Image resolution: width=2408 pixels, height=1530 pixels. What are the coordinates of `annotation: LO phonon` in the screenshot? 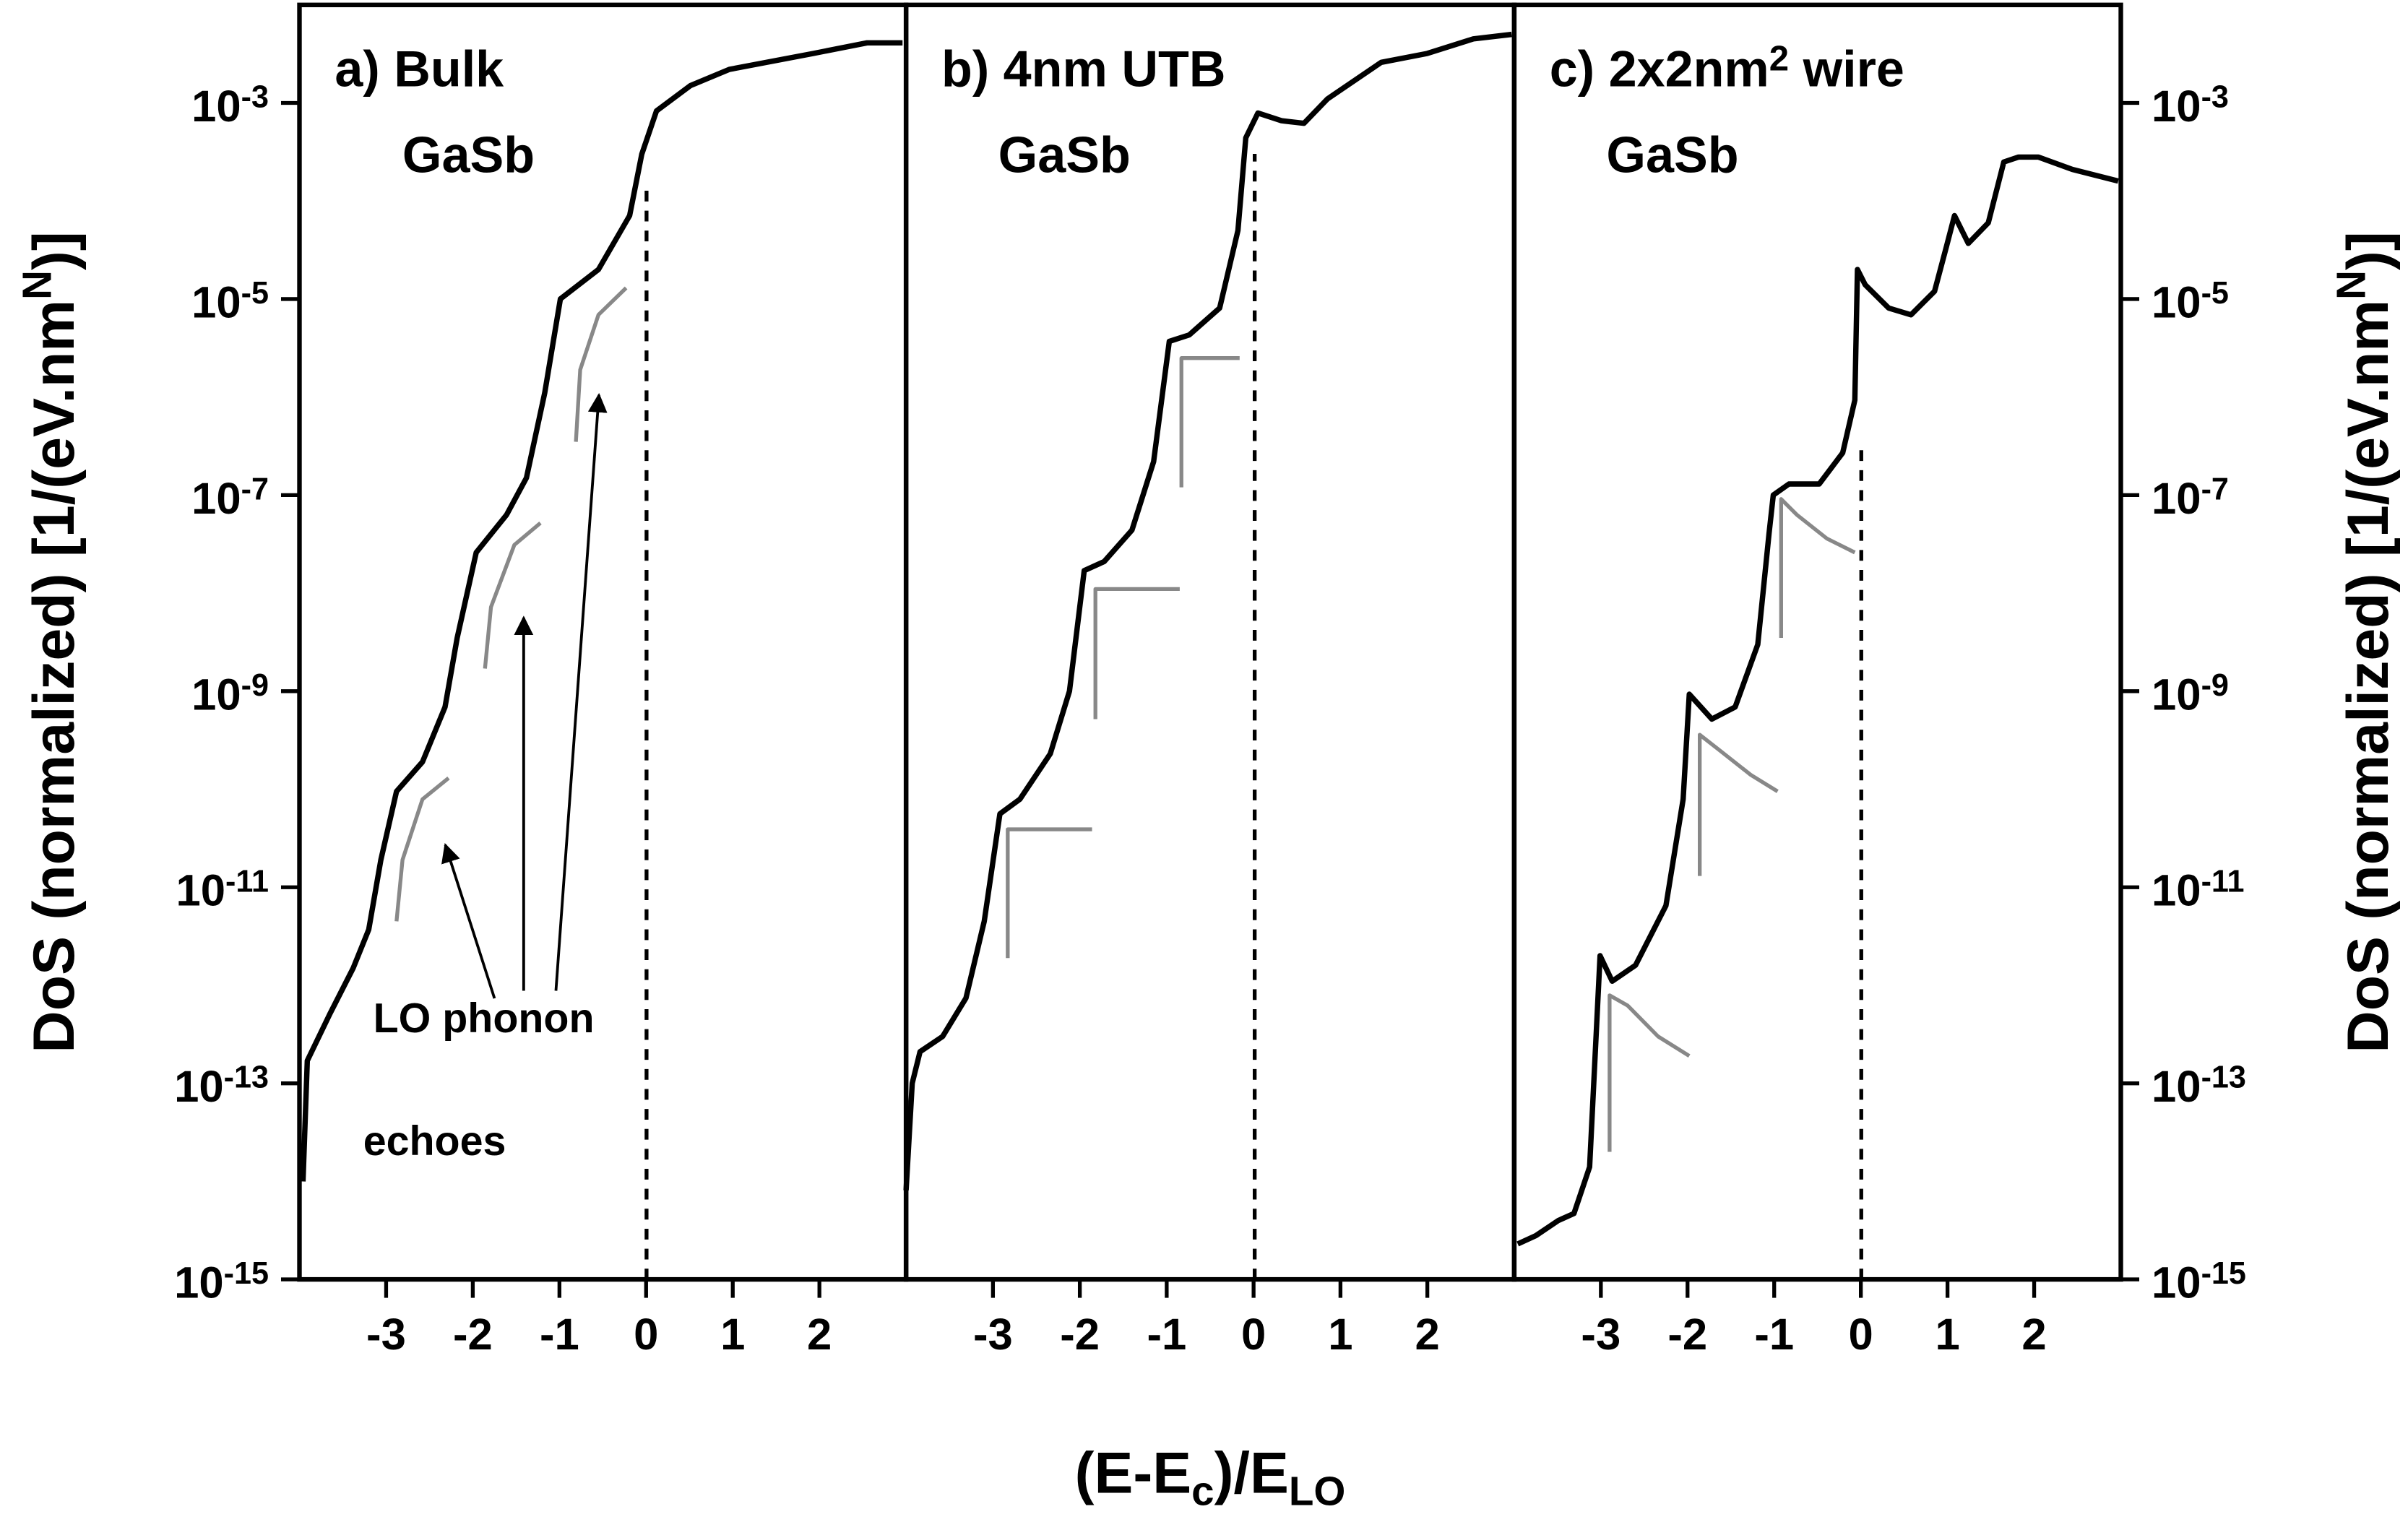 It's located at (484, 1018).